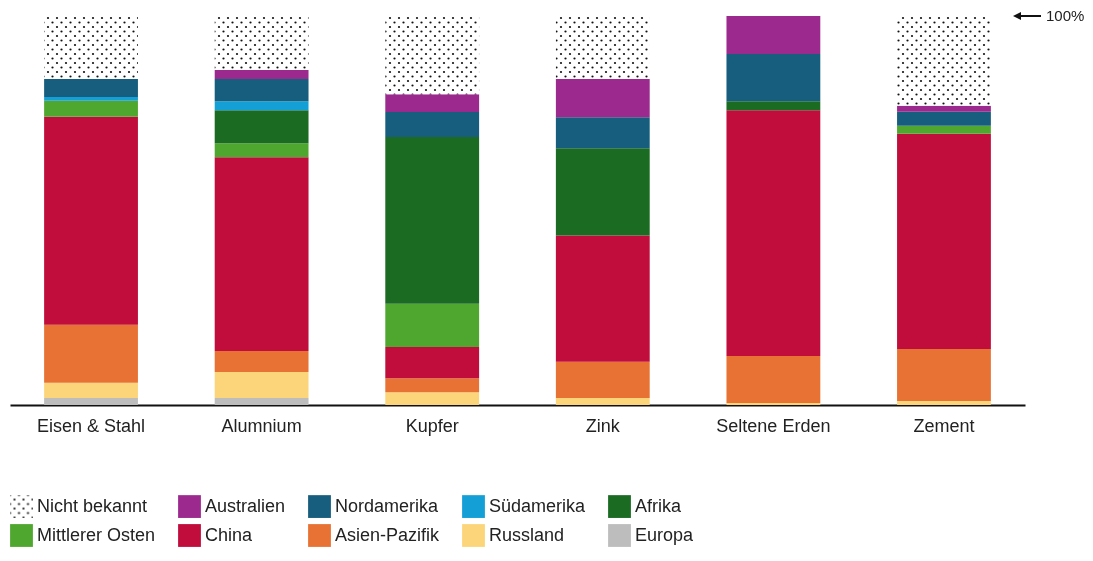 This screenshot has height=561, width=1093. What do you see at coordinates (773, 425) in the screenshot?
I see `x-tick-label: Seltene Erden` at bounding box center [773, 425].